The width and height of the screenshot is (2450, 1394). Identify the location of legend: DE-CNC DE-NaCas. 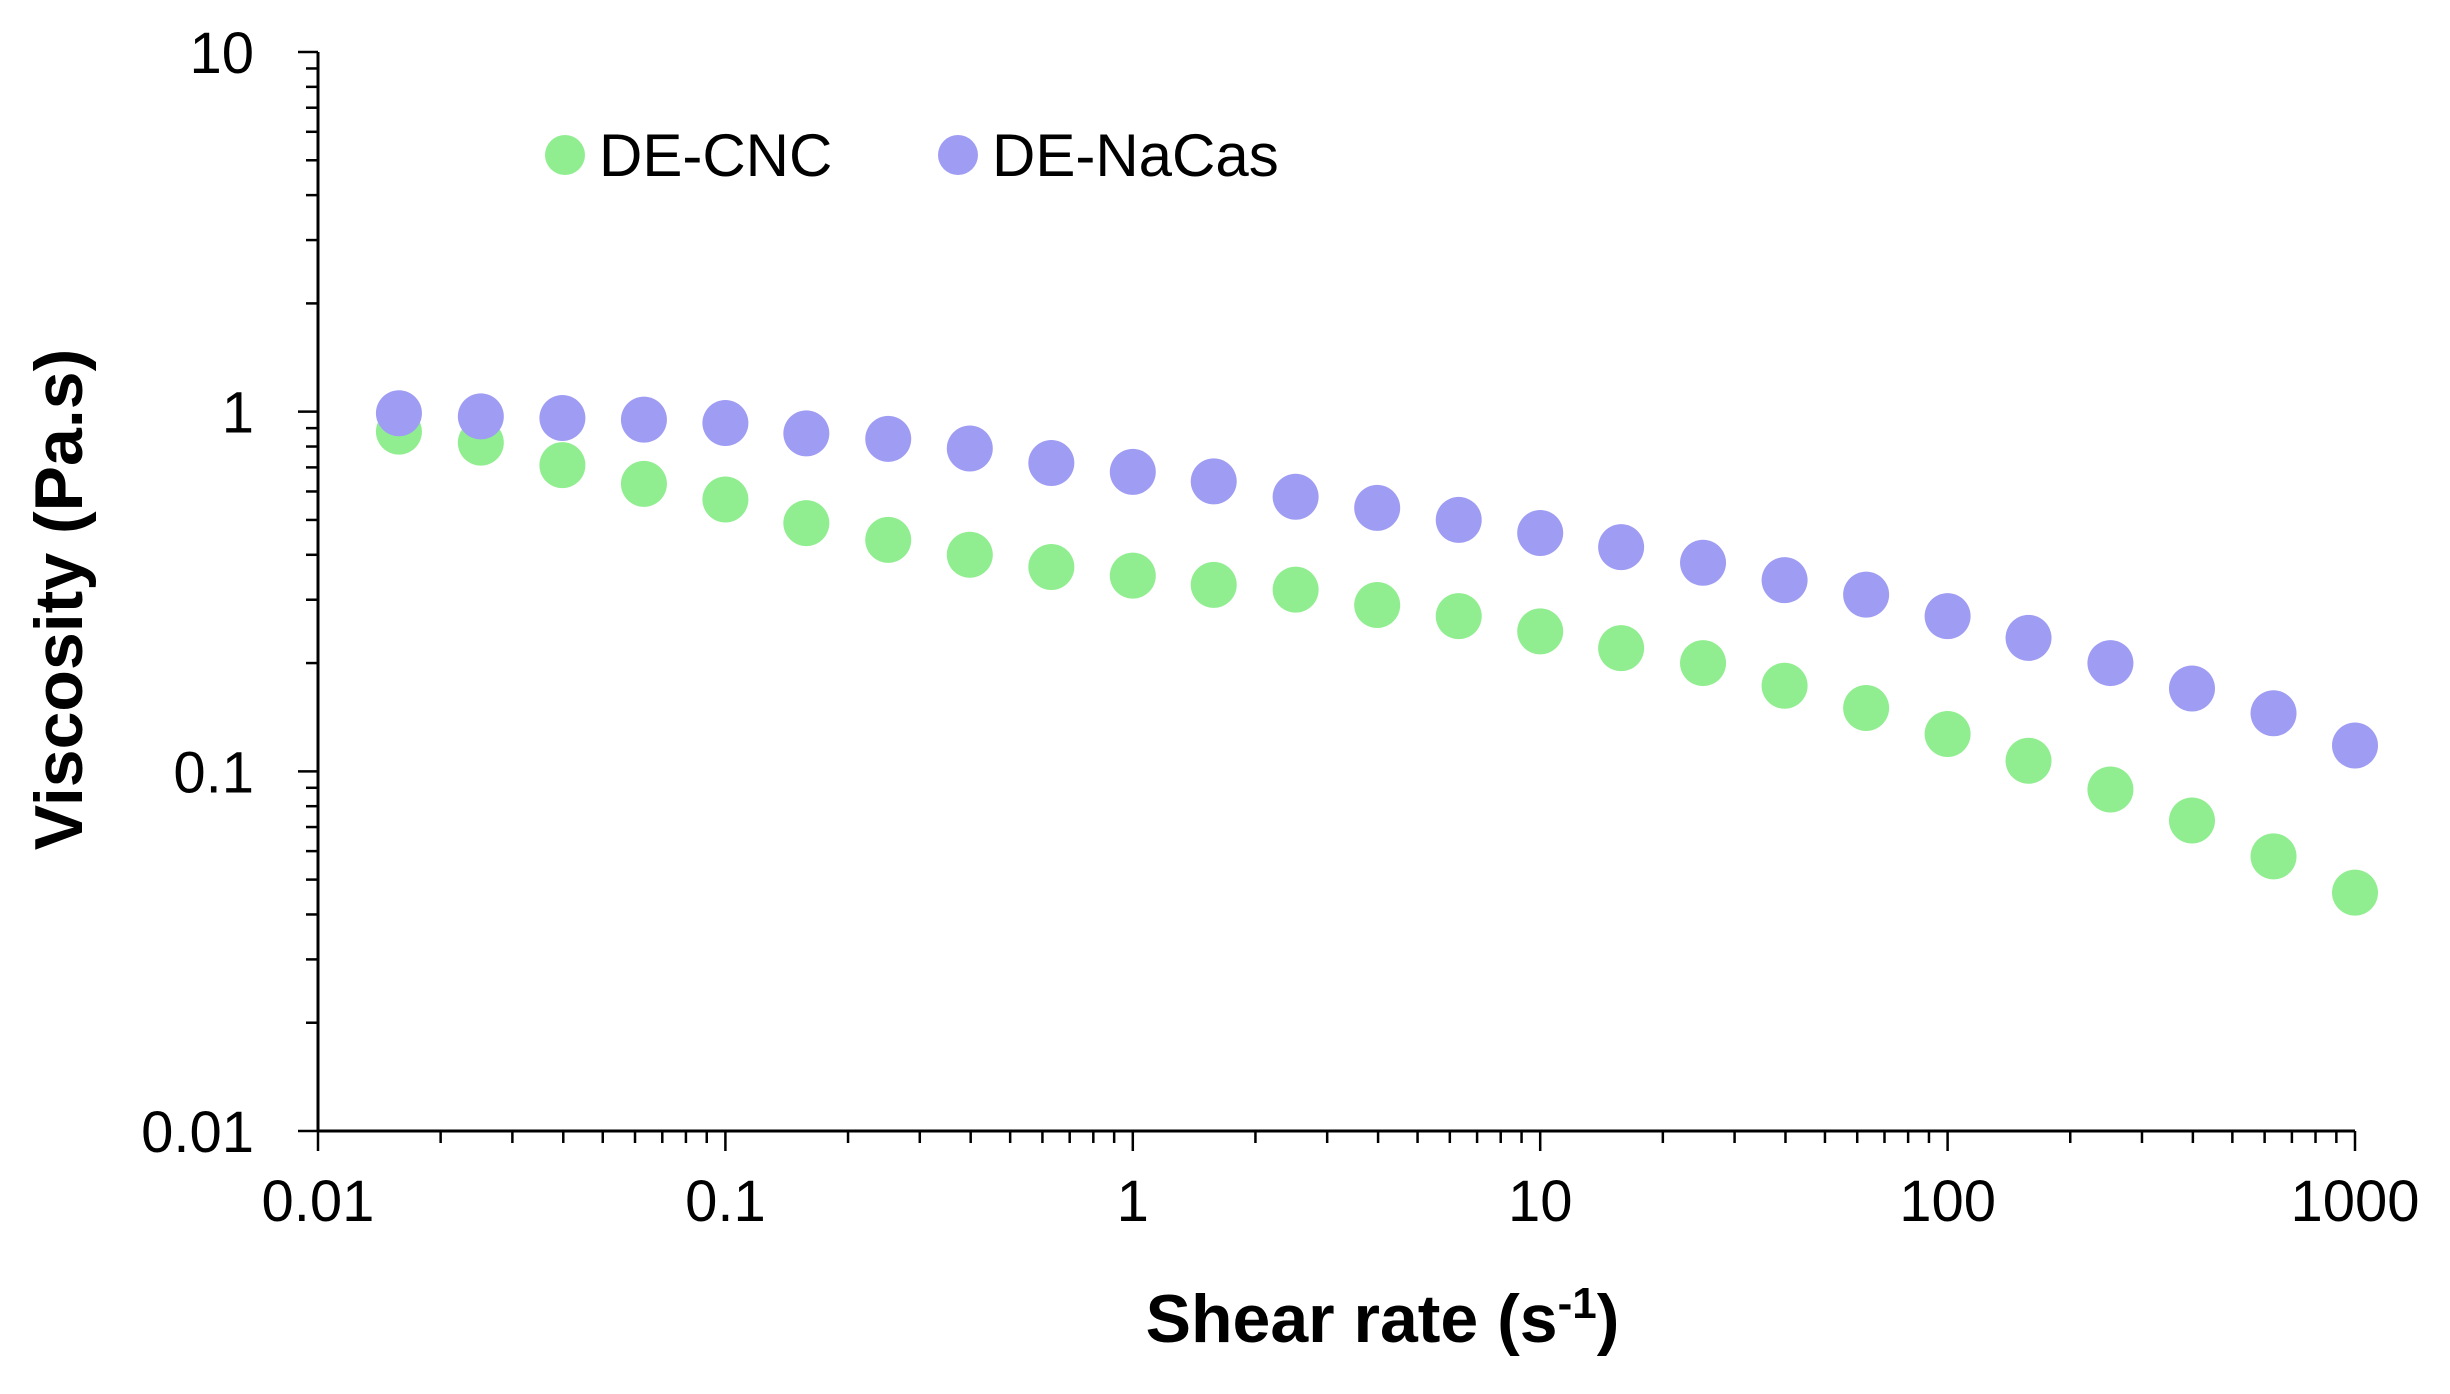
(912, 155).